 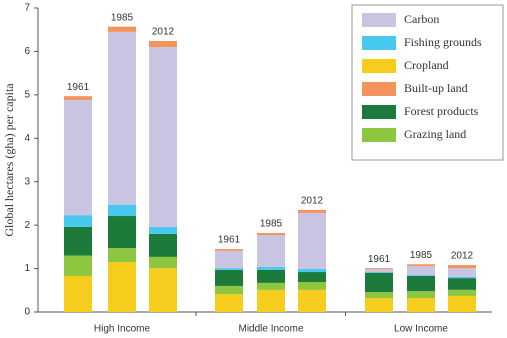 I want to click on group-label: Middle Income, so click(x=270, y=329).